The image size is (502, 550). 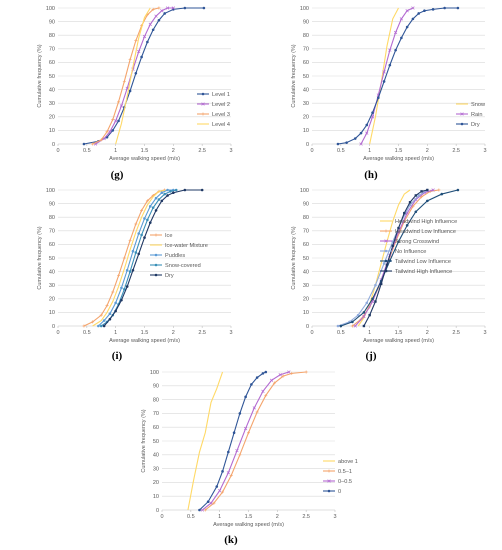 I want to click on x-tick-label: 1.5, so click(x=145, y=151).